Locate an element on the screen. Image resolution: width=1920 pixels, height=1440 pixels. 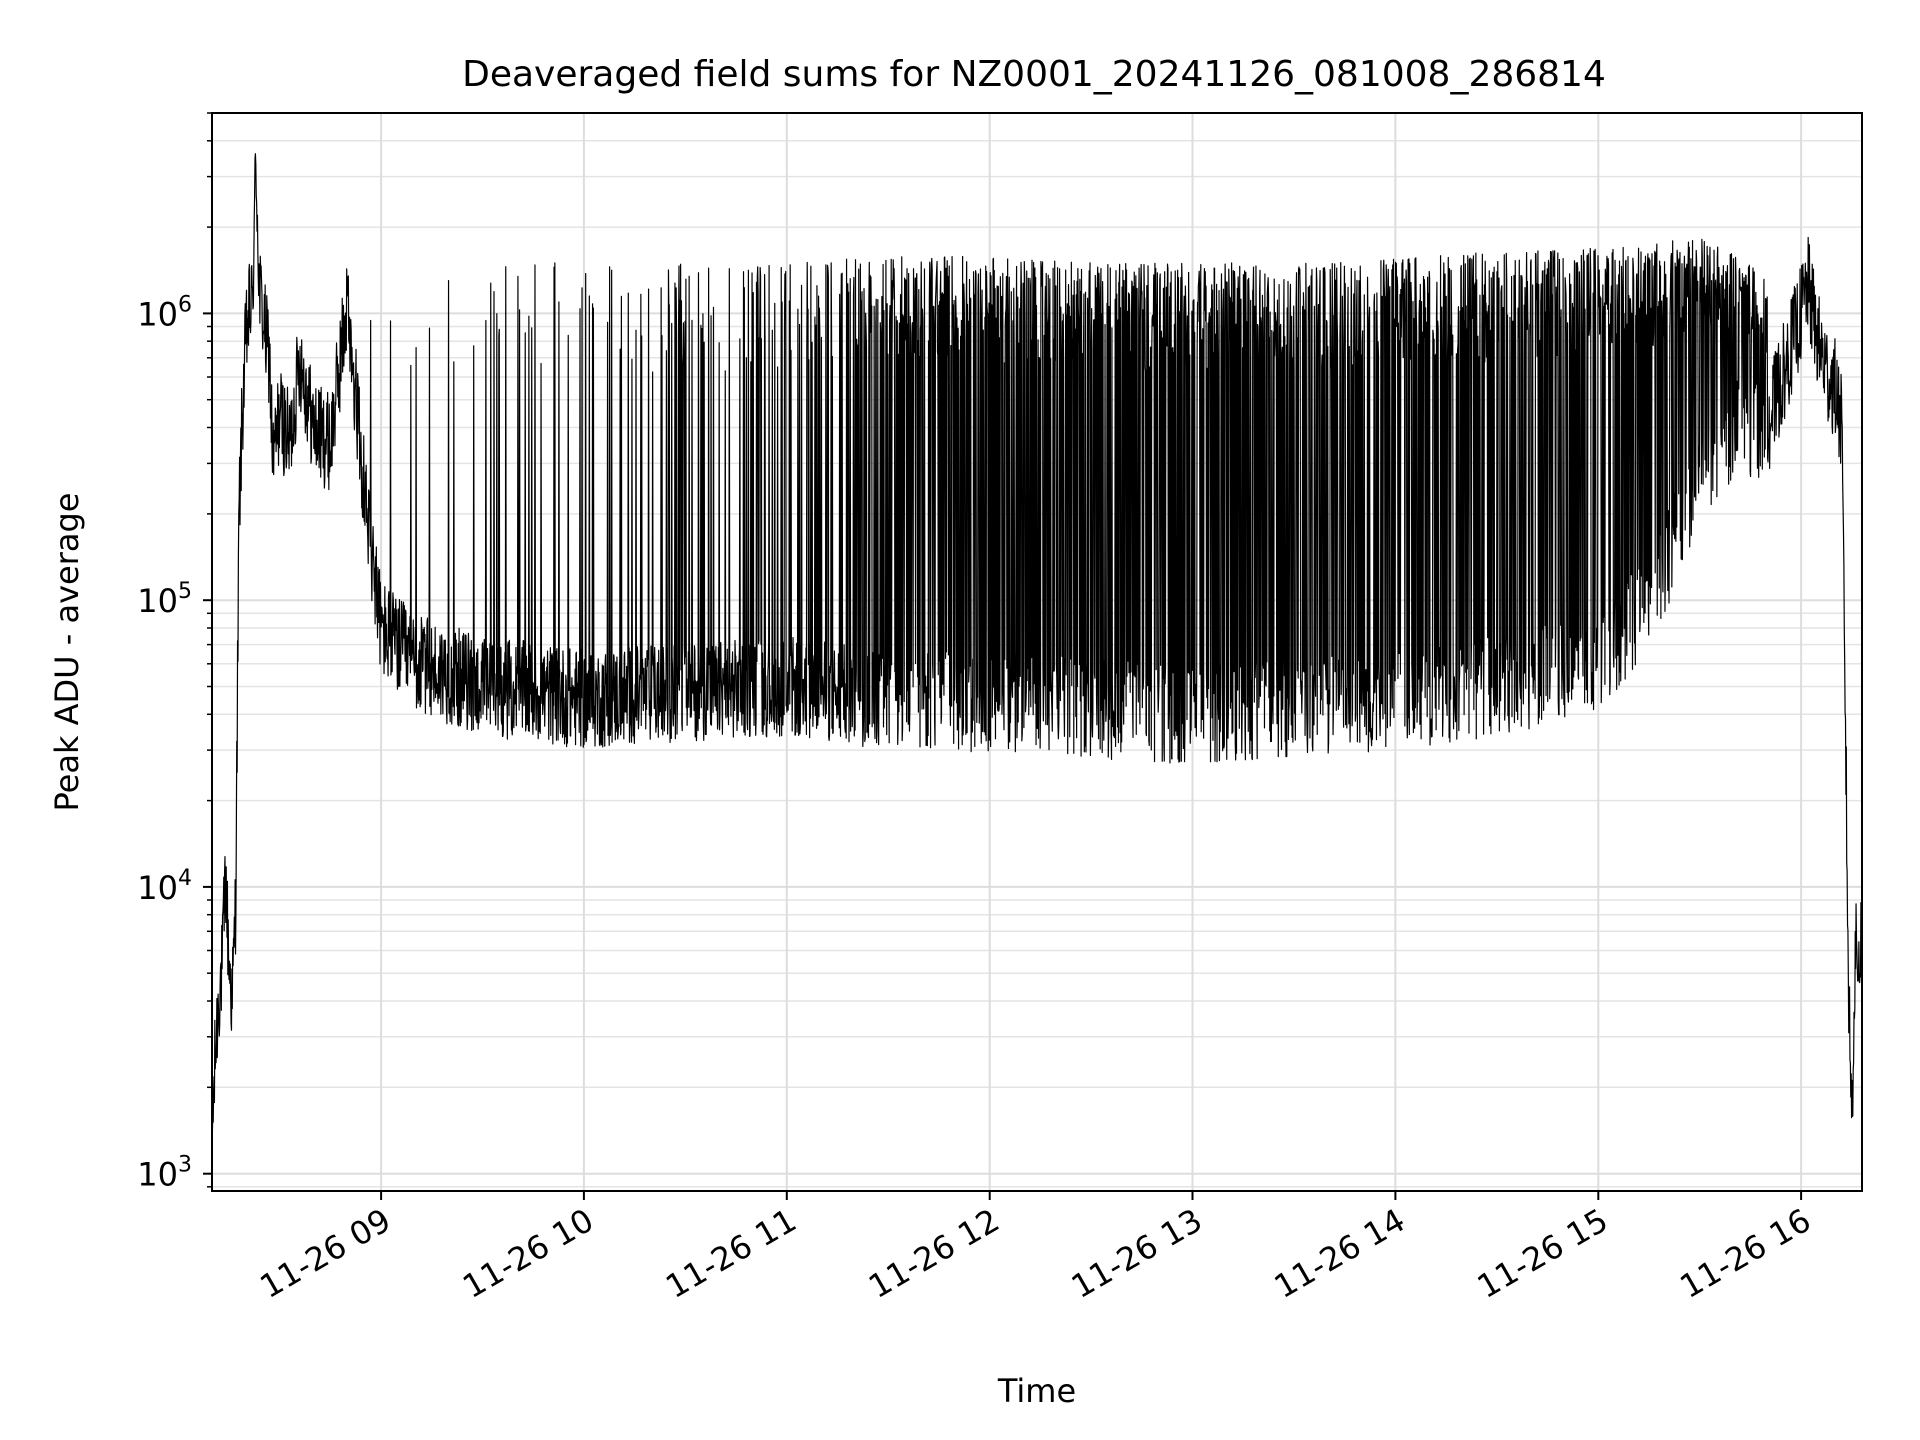
y-tick-exponent: 6 is located at coordinates (185, 304).